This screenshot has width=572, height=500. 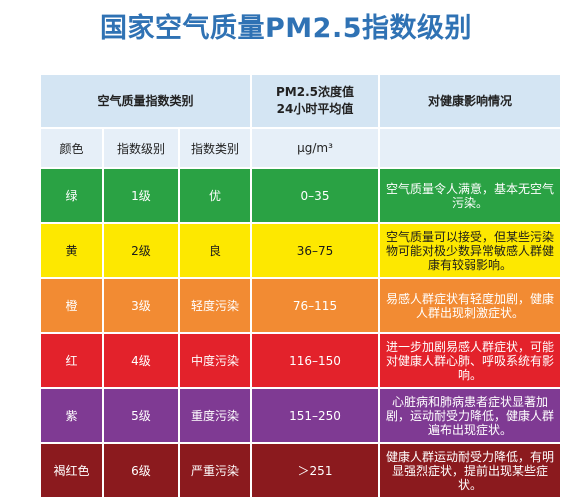 What do you see at coordinates (215, 415) in the screenshot?
I see `row-type-cell: 重度污染` at bounding box center [215, 415].